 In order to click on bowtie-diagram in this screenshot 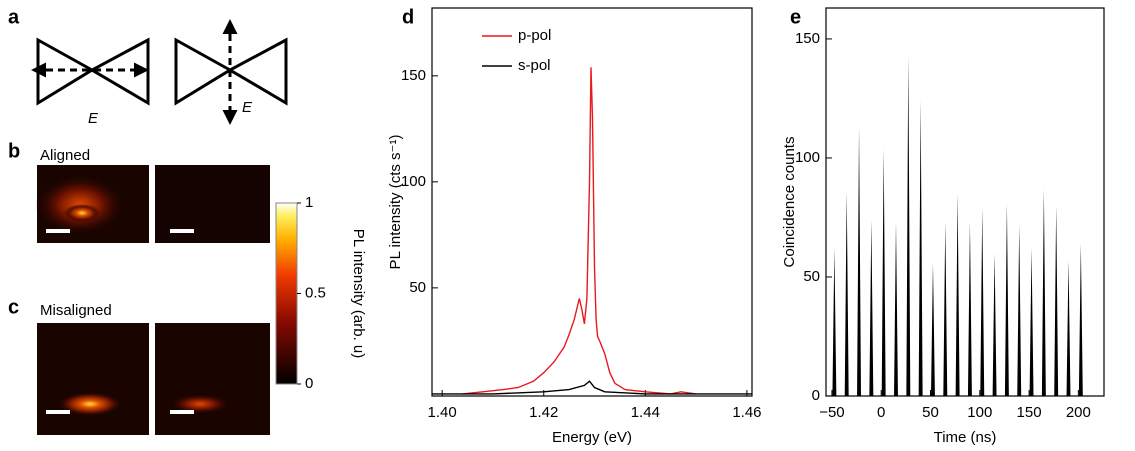, I will do `click(159, 72)`.